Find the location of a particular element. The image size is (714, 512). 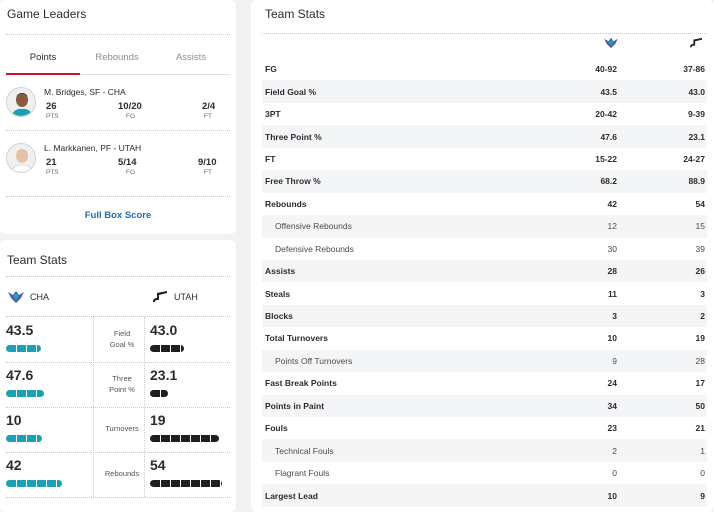

stat-label: Flagrant Fouls is located at coordinates (302, 473).